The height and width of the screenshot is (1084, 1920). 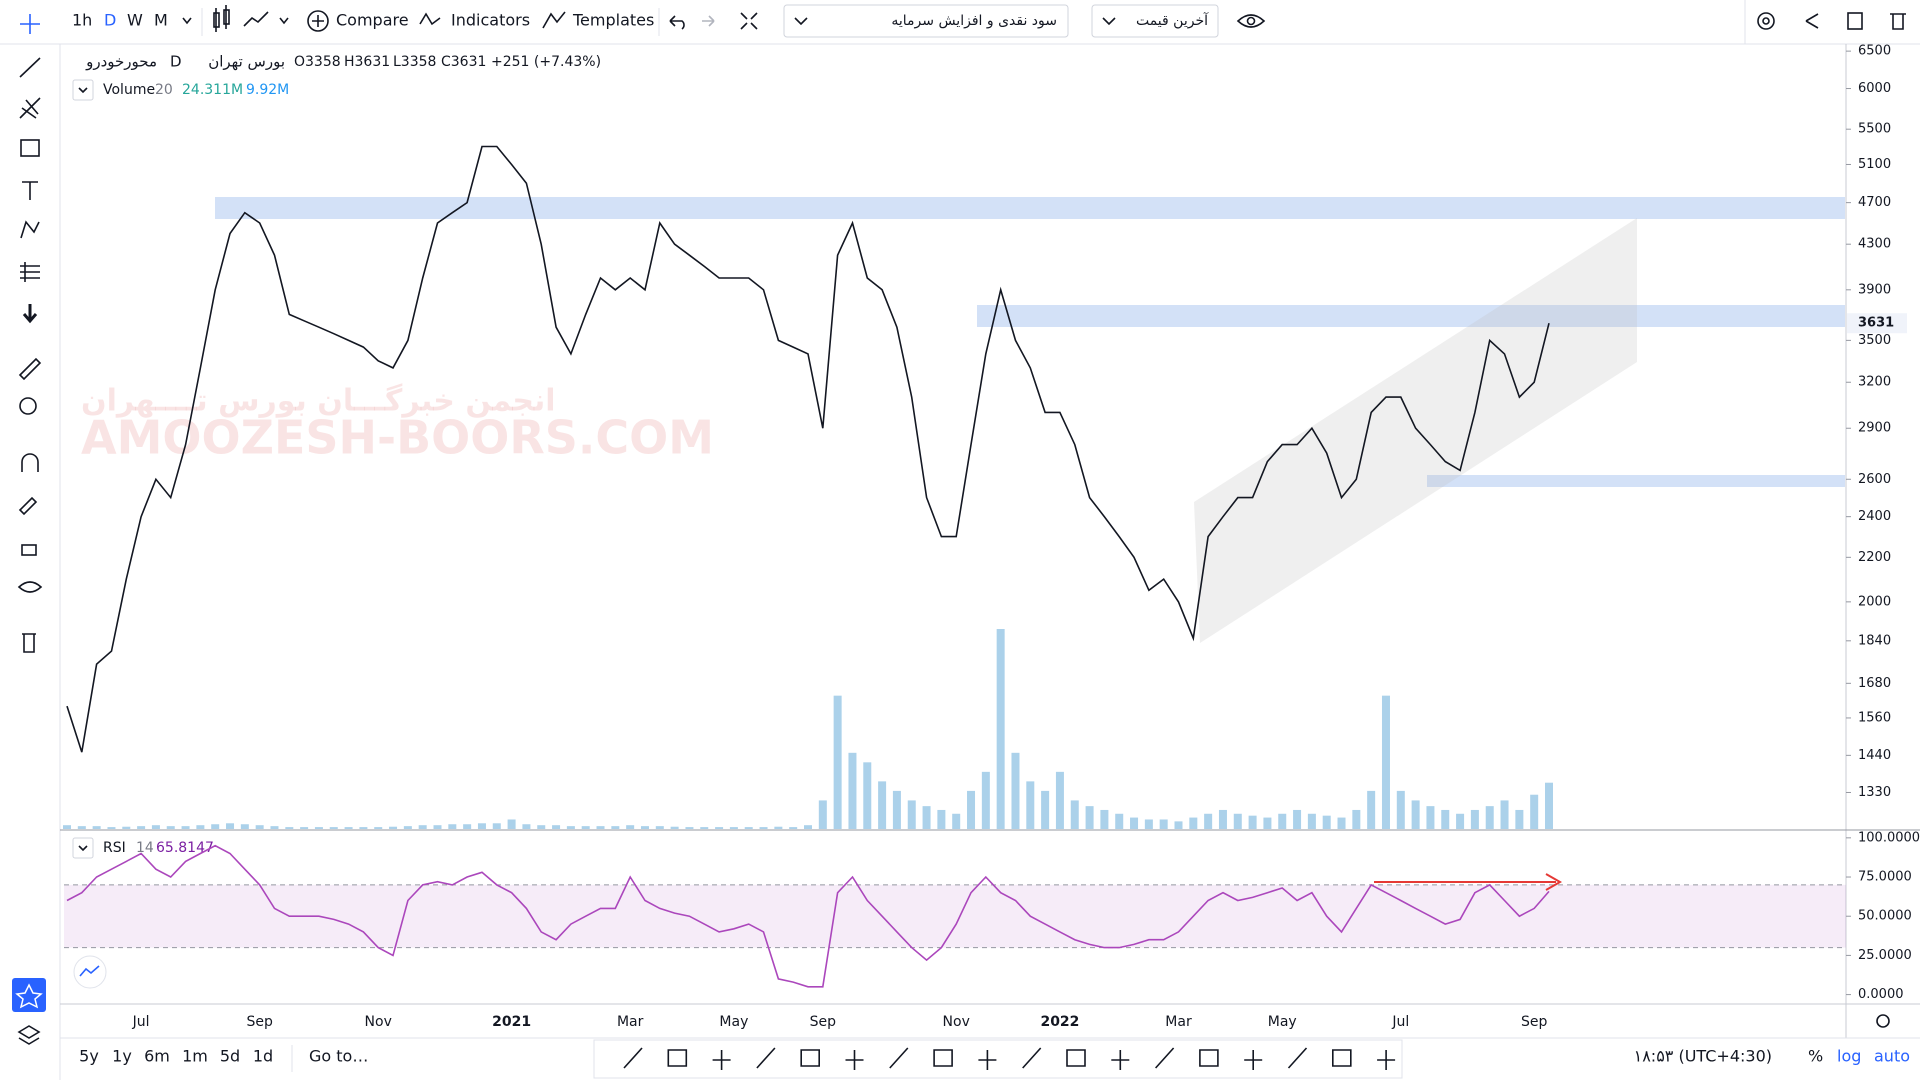 I want to click on dividend-select, so click(x=926, y=21).